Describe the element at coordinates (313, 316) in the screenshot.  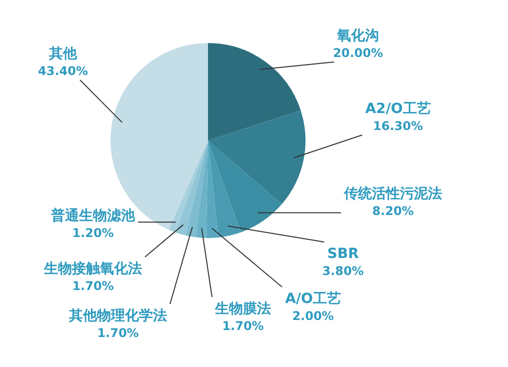
I see `data-label: 2.00%` at that location.